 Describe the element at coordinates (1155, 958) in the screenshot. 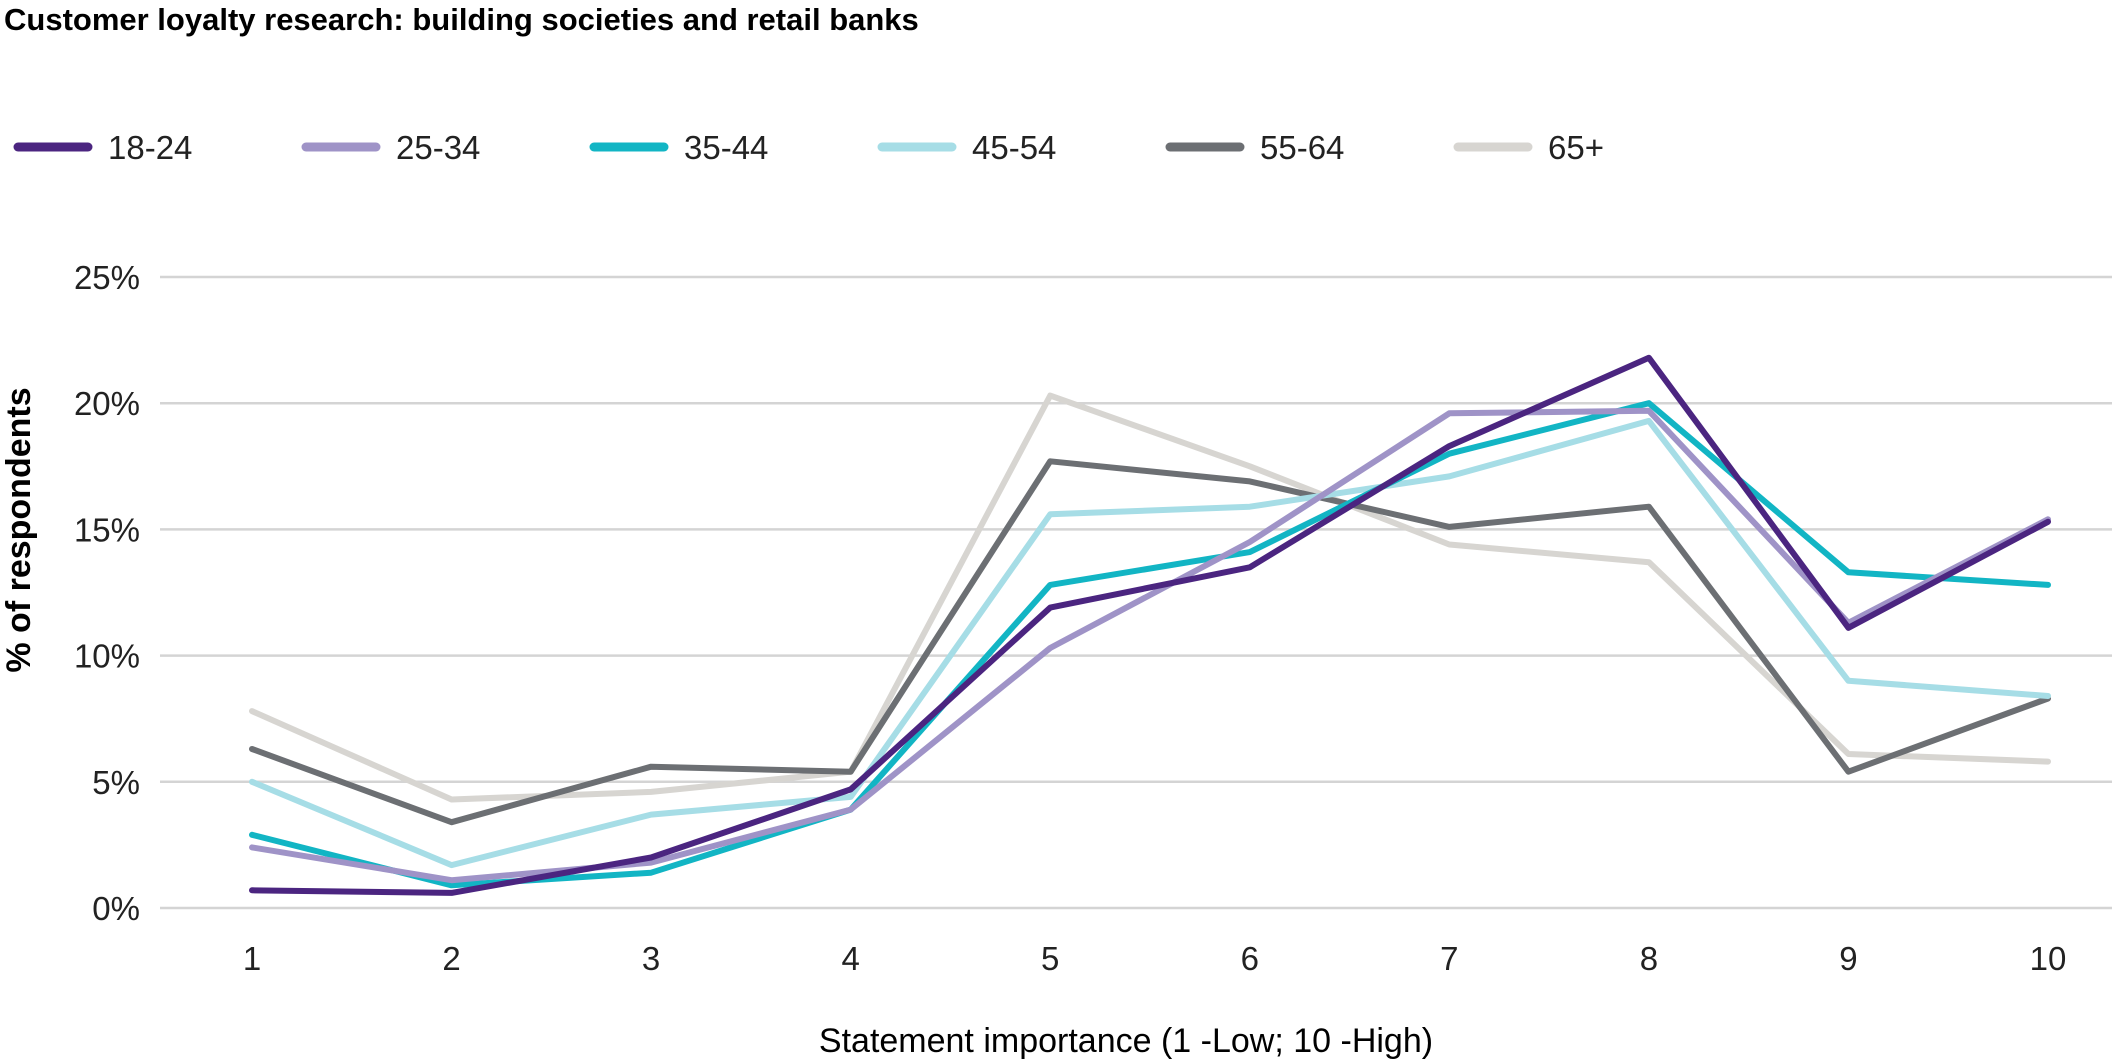

I see `x-axis-ticks: 1 2 3 4 5 6 7 8 9 10` at that location.